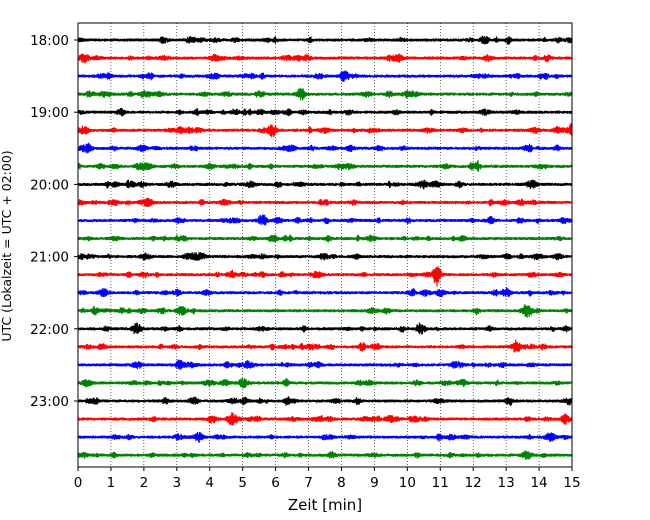 Image resolution: width=650 pixels, height=520 pixels. What do you see at coordinates (49, 41) in the screenshot?
I see `y-tick-label: 18:00` at bounding box center [49, 41].